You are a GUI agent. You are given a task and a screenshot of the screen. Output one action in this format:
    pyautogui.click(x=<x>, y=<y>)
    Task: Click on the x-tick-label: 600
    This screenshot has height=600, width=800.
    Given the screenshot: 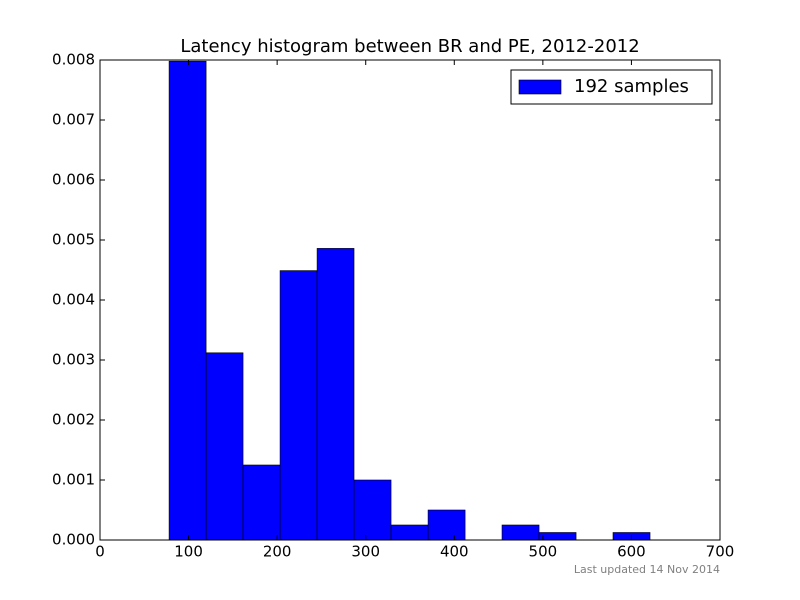 What is the action you would take?
    pyautogui.click(x=631, y=552)
    